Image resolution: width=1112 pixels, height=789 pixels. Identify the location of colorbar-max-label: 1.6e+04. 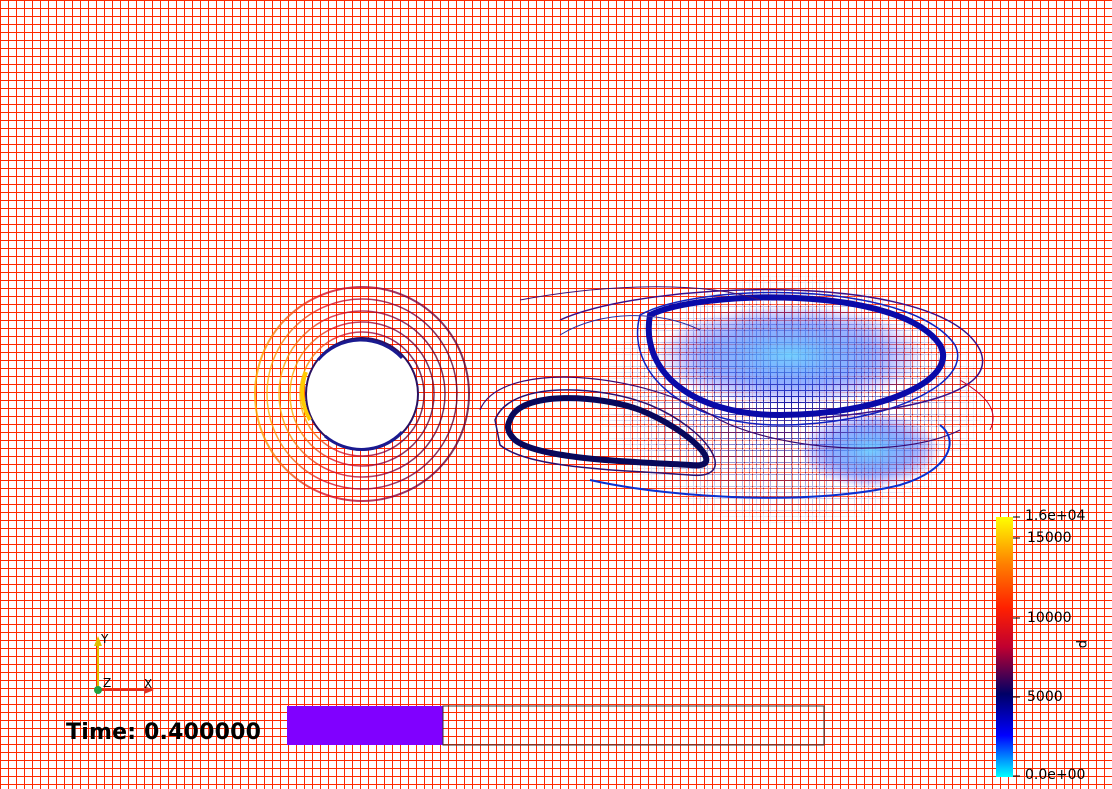
(1055, 516).